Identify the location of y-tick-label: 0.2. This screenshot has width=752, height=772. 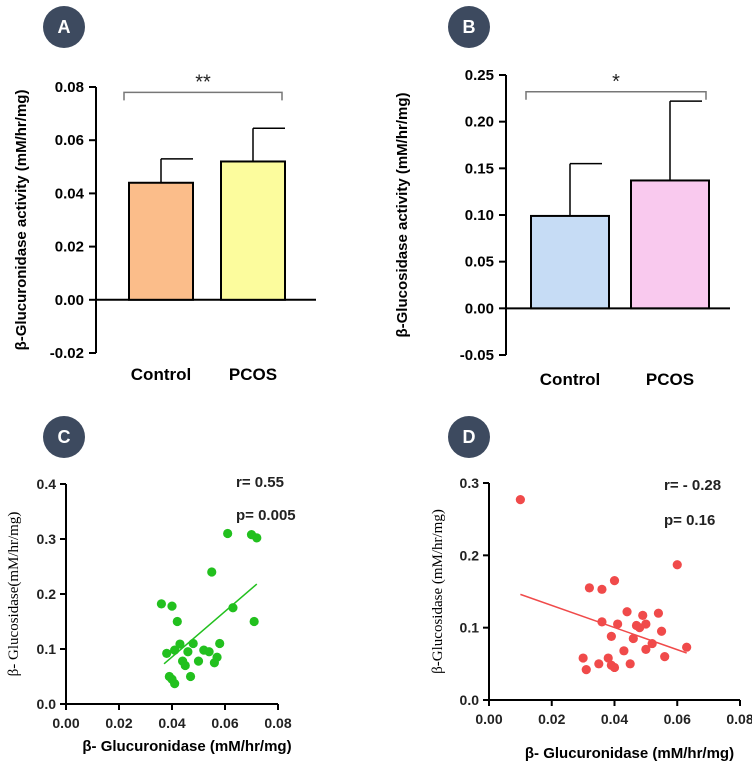
(47, 594).